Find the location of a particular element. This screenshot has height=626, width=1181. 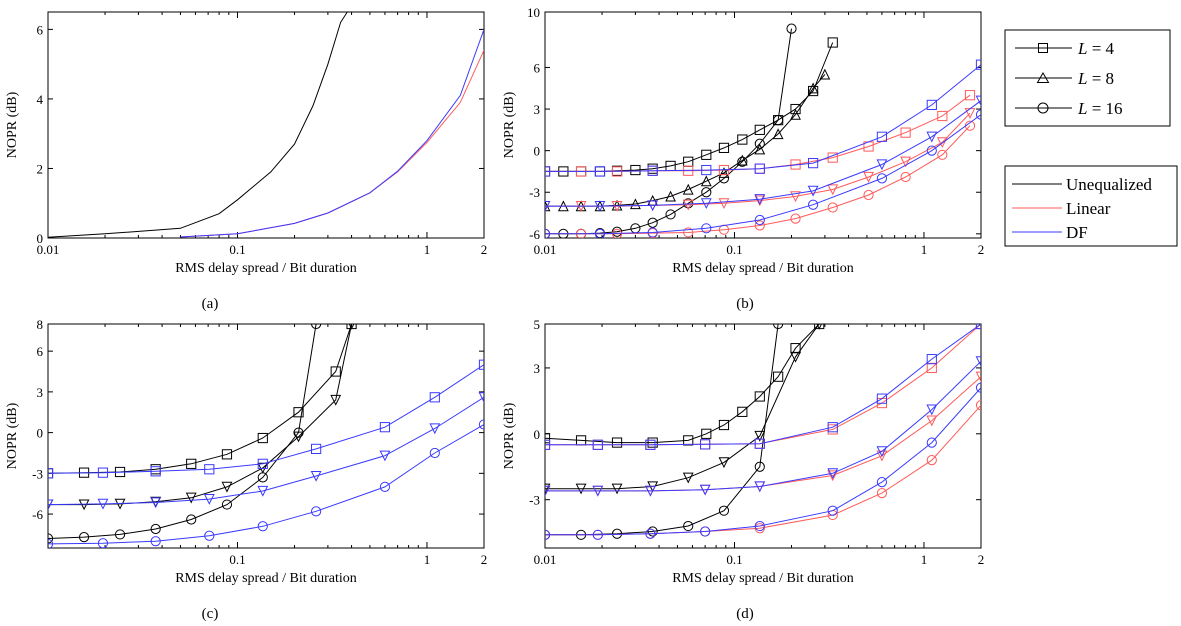

y-tick-label: 3 is located at coordinates (537, 368).